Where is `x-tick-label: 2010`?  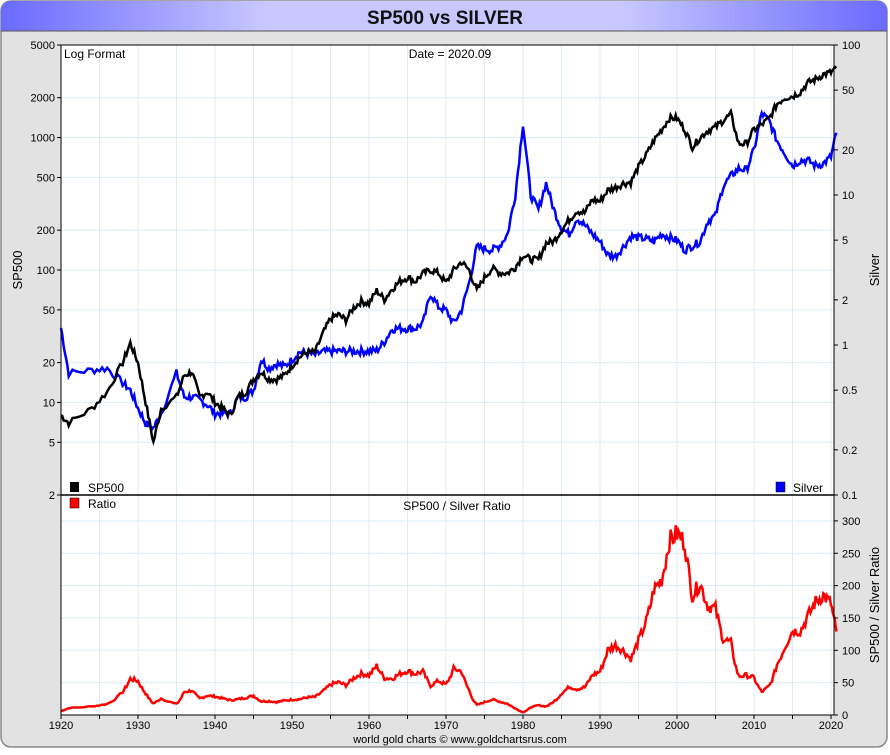
x-tick-label: 2010 is located at coordinates (754, 726).